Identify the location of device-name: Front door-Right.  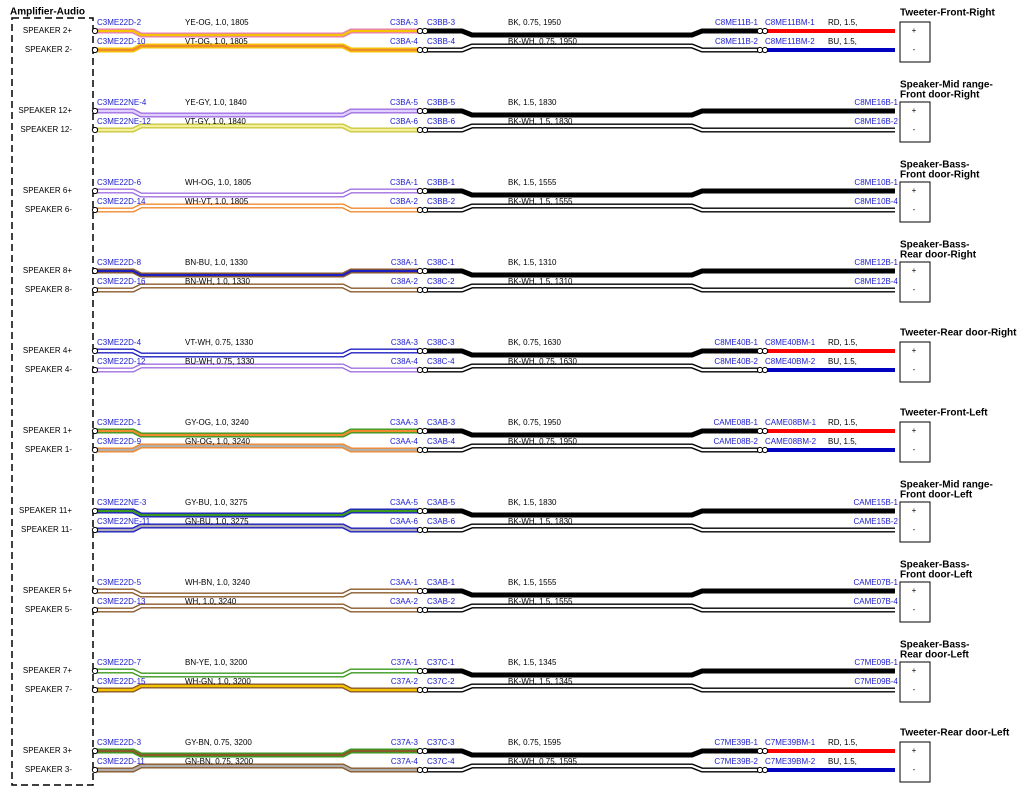
(940, 175).